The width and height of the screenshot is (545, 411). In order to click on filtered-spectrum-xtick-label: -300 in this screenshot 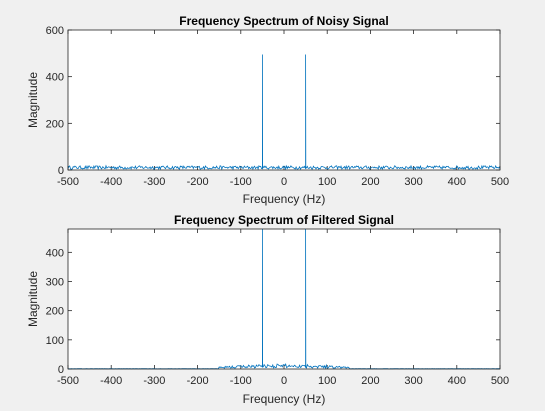, I will do `click(154, 381)`.